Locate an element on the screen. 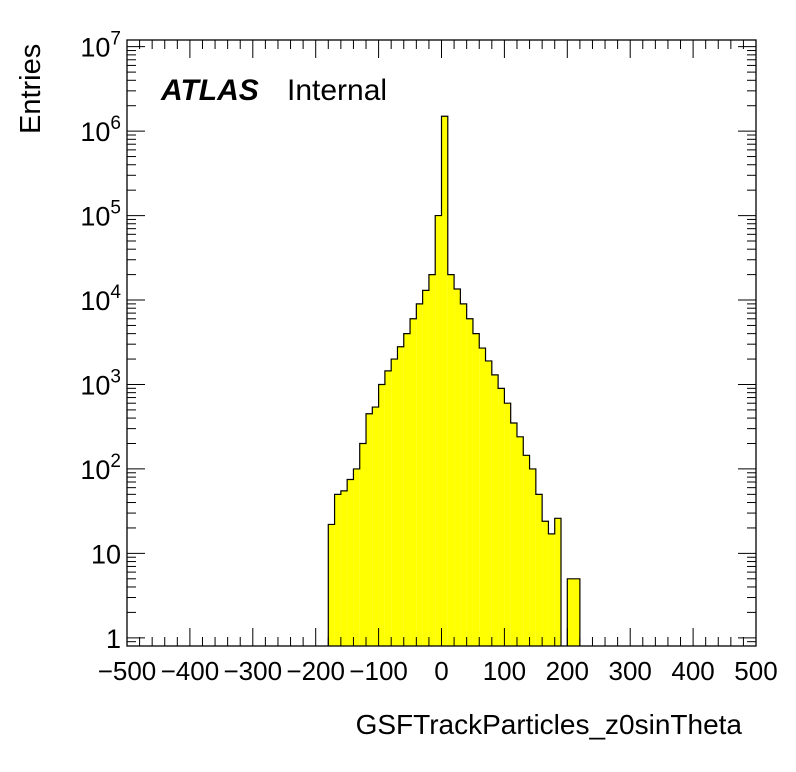  x-tick-label: 200 is located at coordinates (567, 671).